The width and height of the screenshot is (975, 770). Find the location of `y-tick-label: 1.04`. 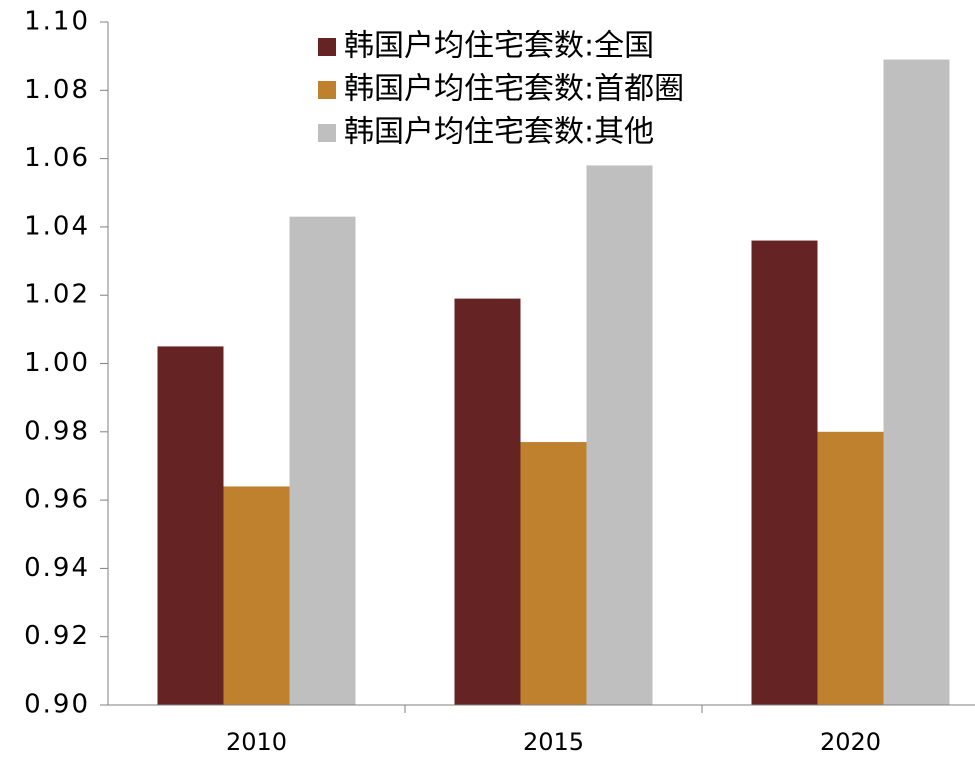

y-tick-label: 1.04 is located at coordinates (57, 226).